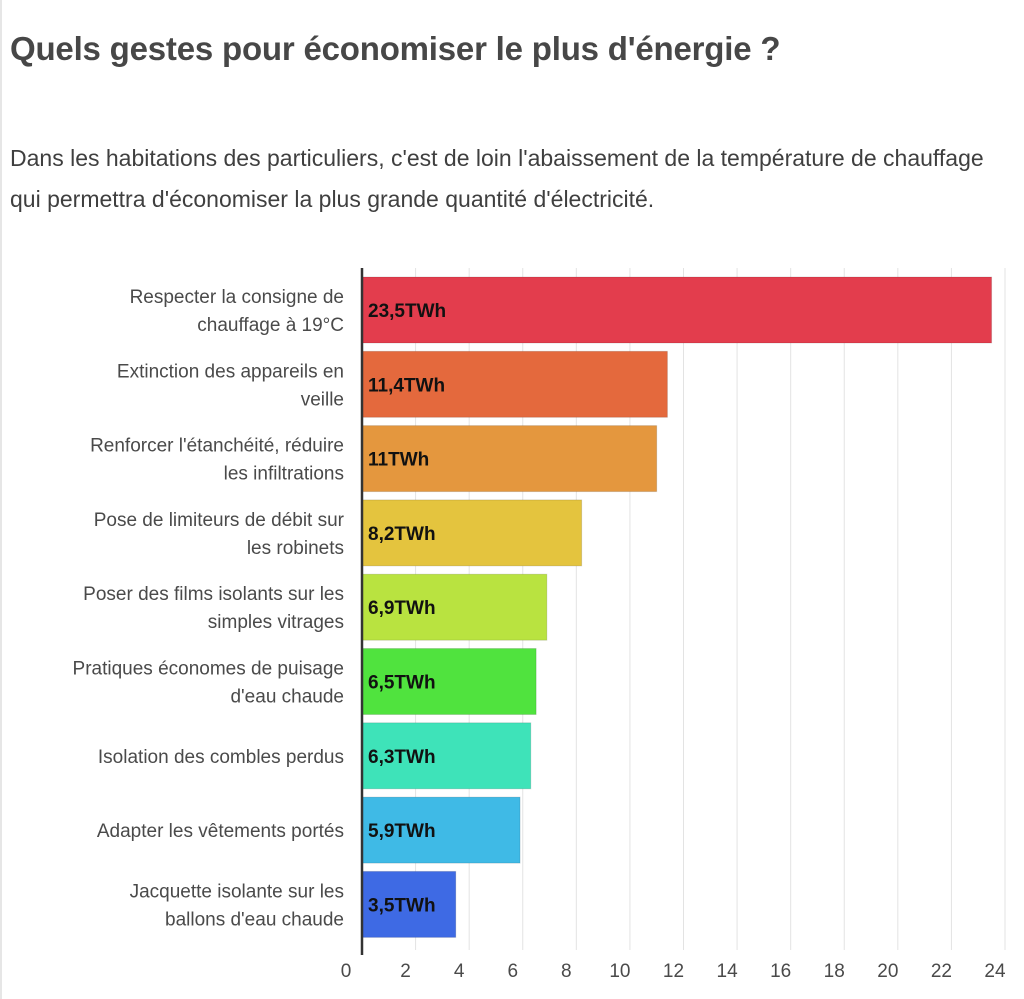  What do you see at coordinates (221, 757) in the screenshot?
I see `category-label: Isolation des combles perdus` at bounding box center [221, 757].